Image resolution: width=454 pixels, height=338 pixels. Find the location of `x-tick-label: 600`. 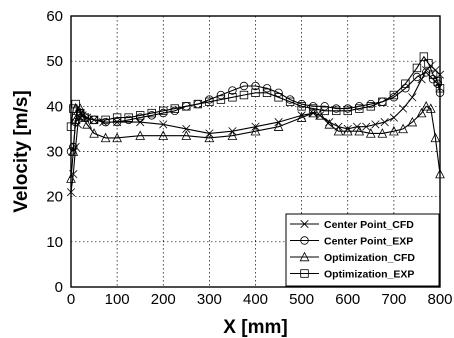

x-tick-label: 600 is located at coordinates (347, 299).